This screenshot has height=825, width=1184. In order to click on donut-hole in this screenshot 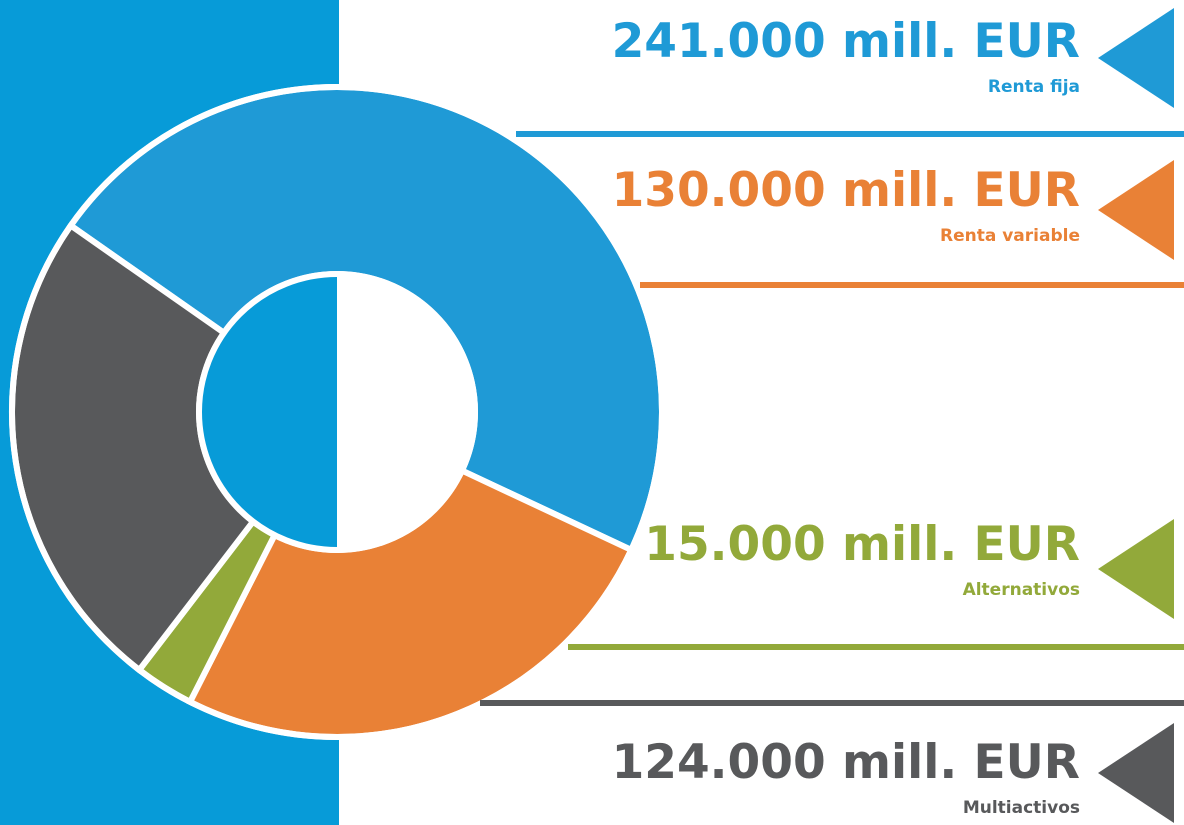, I will do `click(337, 412)`.